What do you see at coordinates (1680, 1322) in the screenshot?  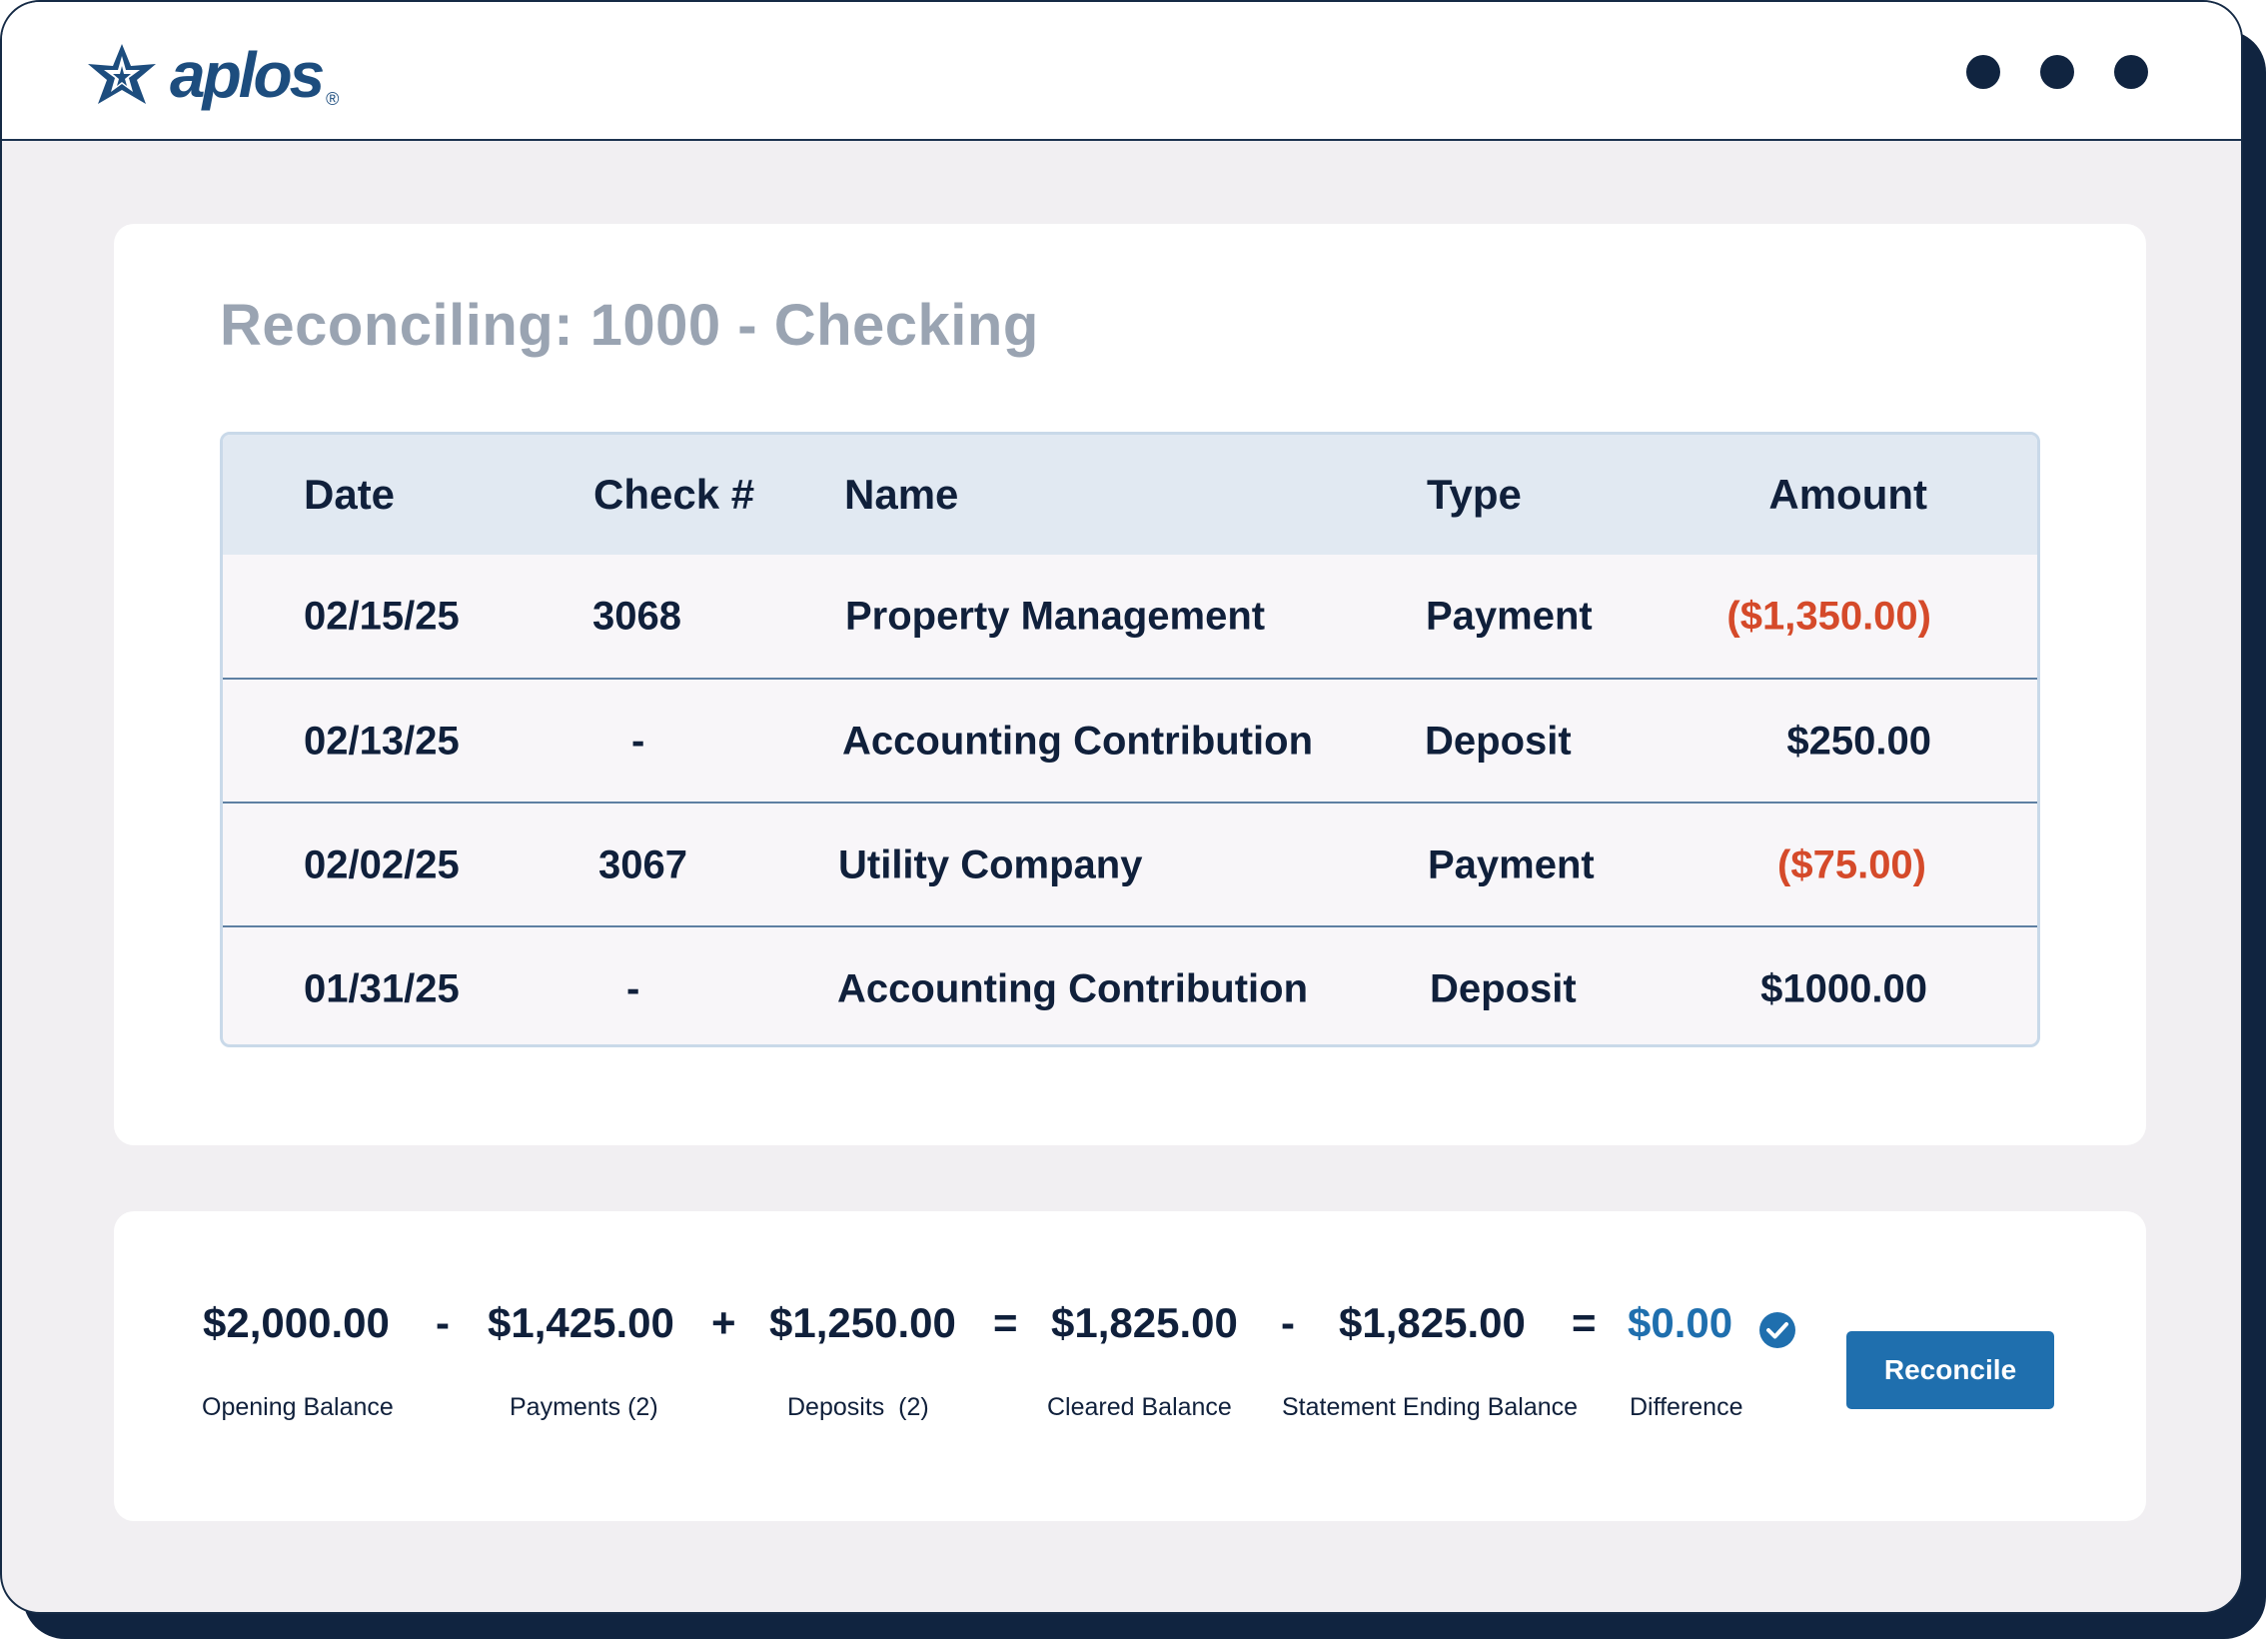 I see `difference-value: $0.00` at bounding box center [1680, 1322].